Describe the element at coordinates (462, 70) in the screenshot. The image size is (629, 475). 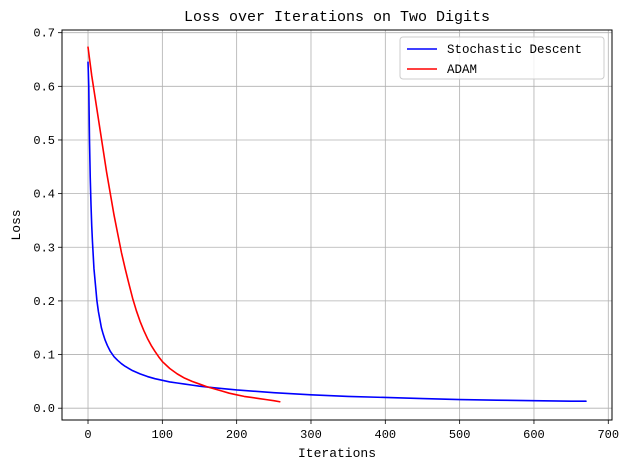
I see `legend-label-adam: ADAM` at that location.